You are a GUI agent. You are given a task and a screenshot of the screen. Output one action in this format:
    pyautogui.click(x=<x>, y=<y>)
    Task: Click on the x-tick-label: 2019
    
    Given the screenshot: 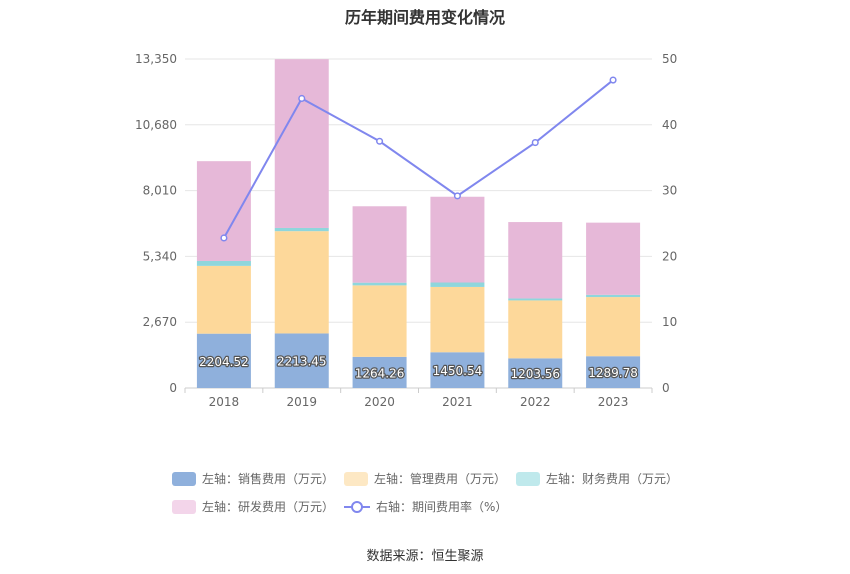 What is the action you would take?
    pyautogui.click(x=301, y=402)
    